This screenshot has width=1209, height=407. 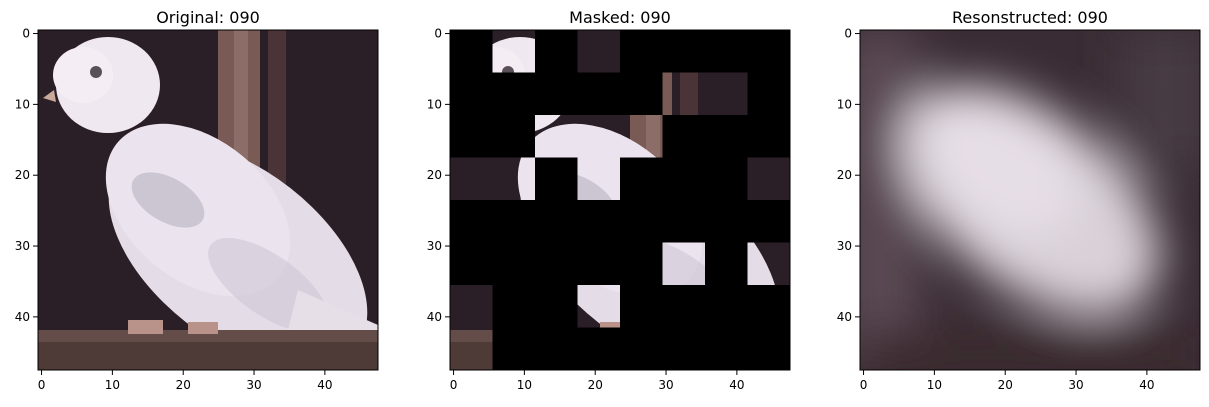 What do you see at coordinates (208, 17) in the screenshot?
I see `panel-title-original: Original: 090` at bounding box center [208, 17].